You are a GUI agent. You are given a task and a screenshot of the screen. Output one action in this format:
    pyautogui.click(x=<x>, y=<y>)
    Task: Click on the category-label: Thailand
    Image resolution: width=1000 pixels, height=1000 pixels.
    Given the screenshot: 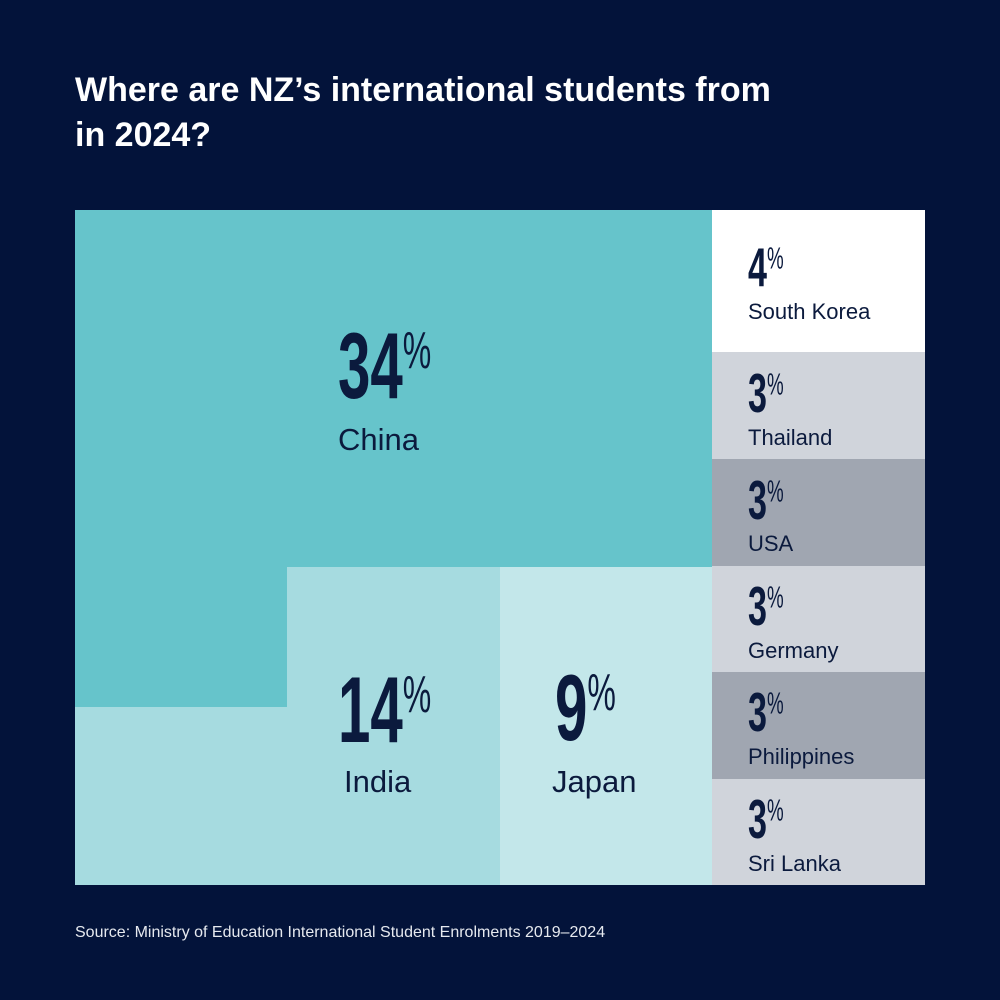 What is the action you would take?
    pyautogui.click(x=790, y=437)
    